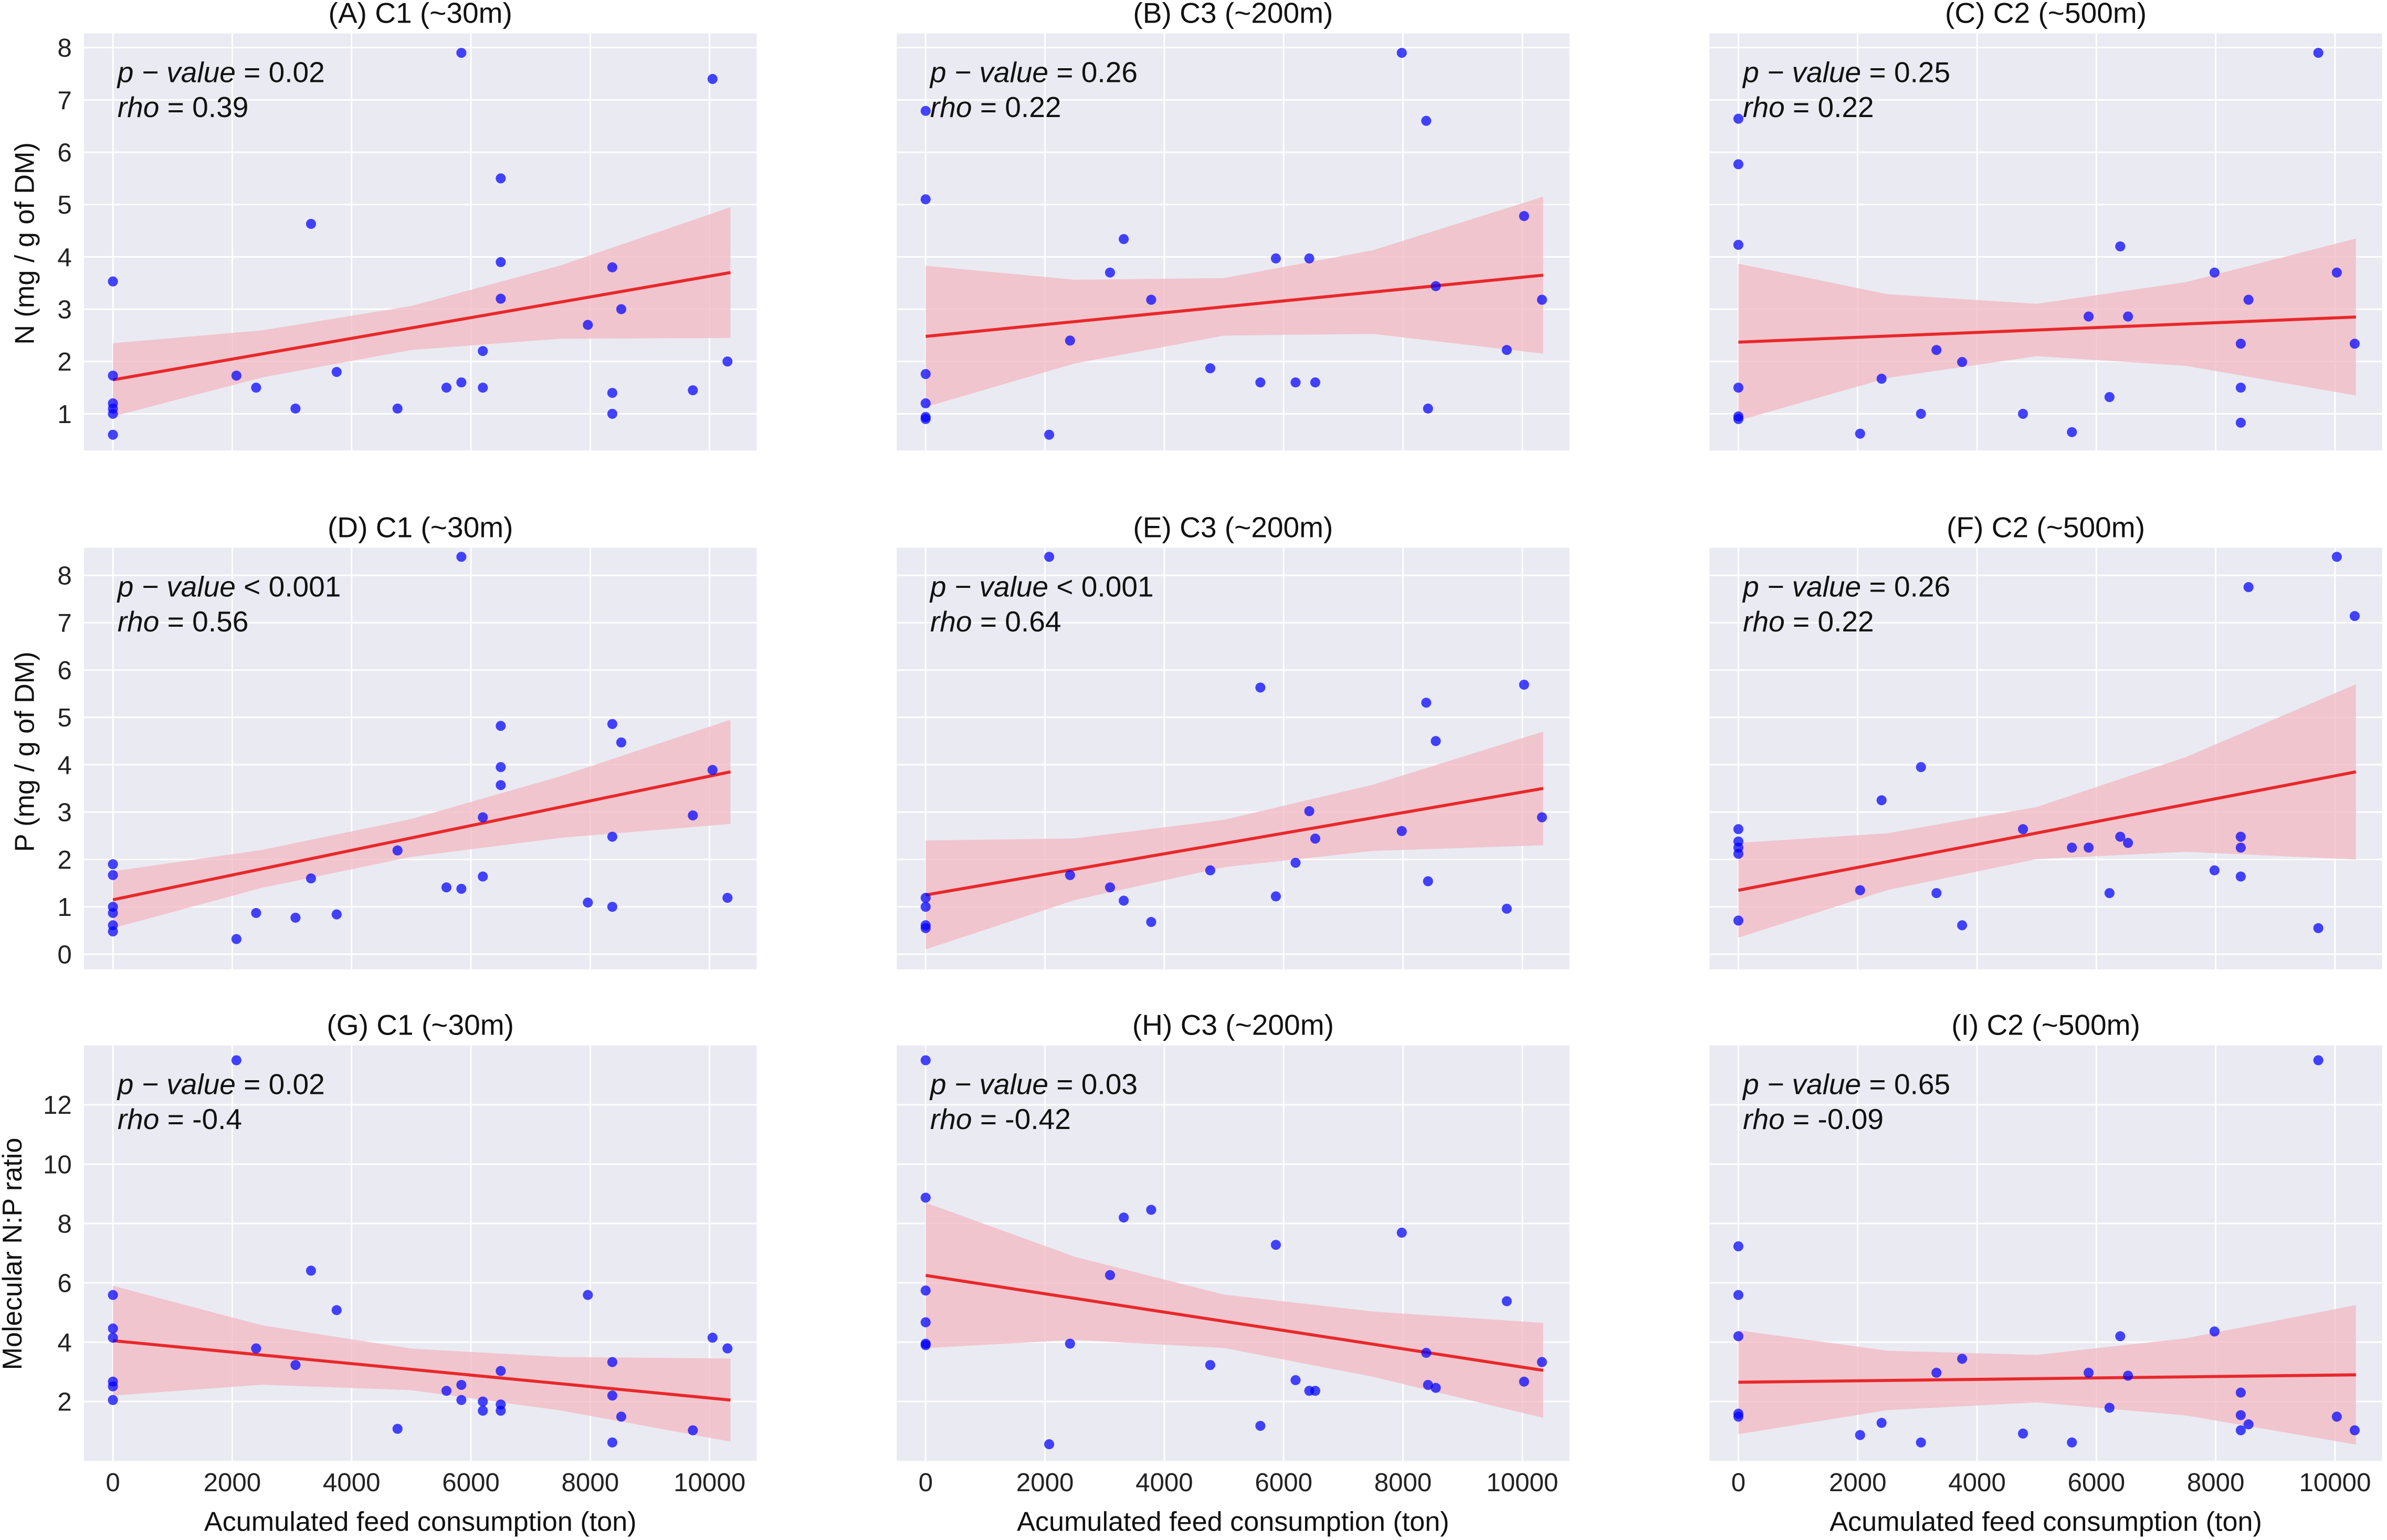  What do you see at coordinates (1093, 1084) in the screenshot?
I see `p-value-text: = 0.03` at bounding box center [1093, 1084].